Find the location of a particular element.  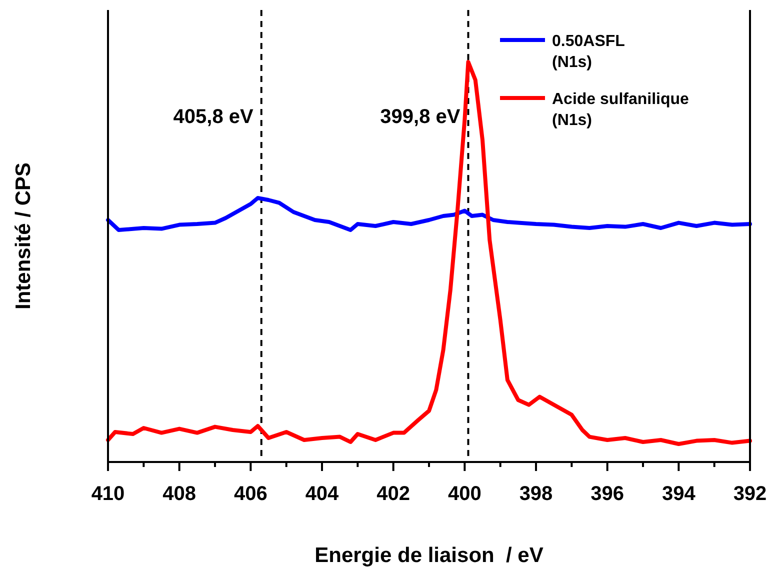

ref-line-label: 399,8 eV is located at coordinates (420, 117).